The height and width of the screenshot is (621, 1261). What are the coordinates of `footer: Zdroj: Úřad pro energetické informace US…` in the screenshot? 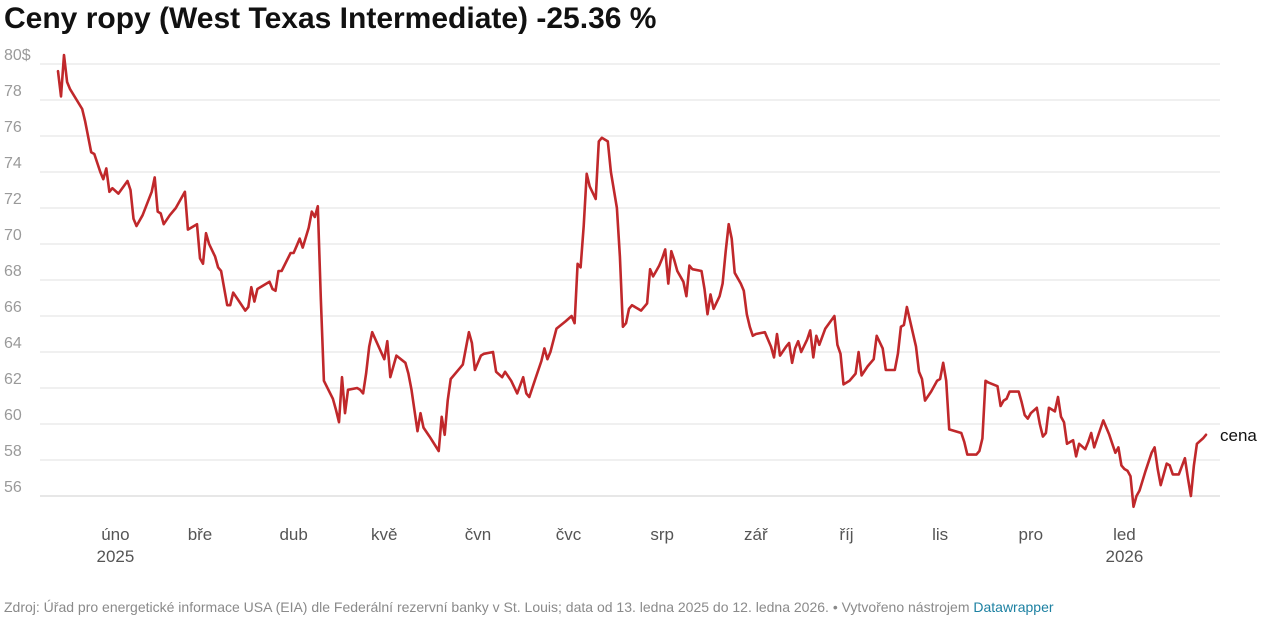 It's located at (529, 607).